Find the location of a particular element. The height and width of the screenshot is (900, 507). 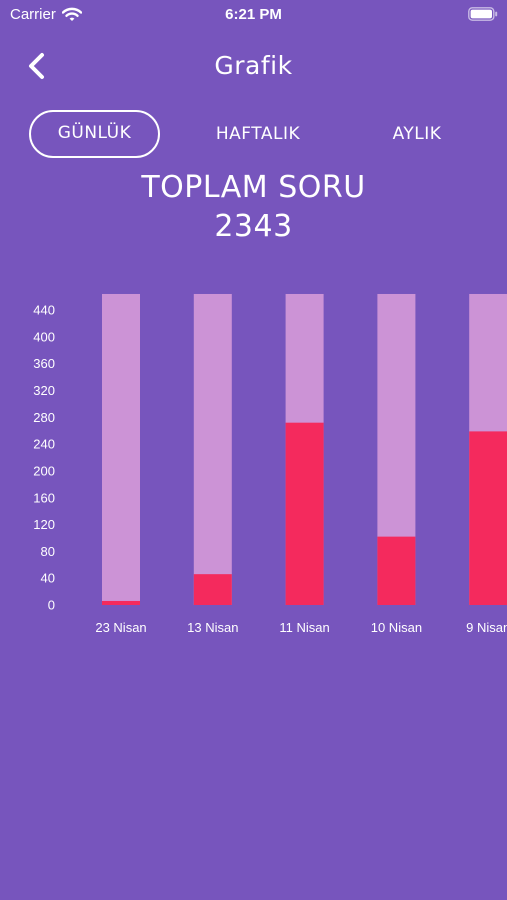

battery-icon is located at coordinates (483, 14).